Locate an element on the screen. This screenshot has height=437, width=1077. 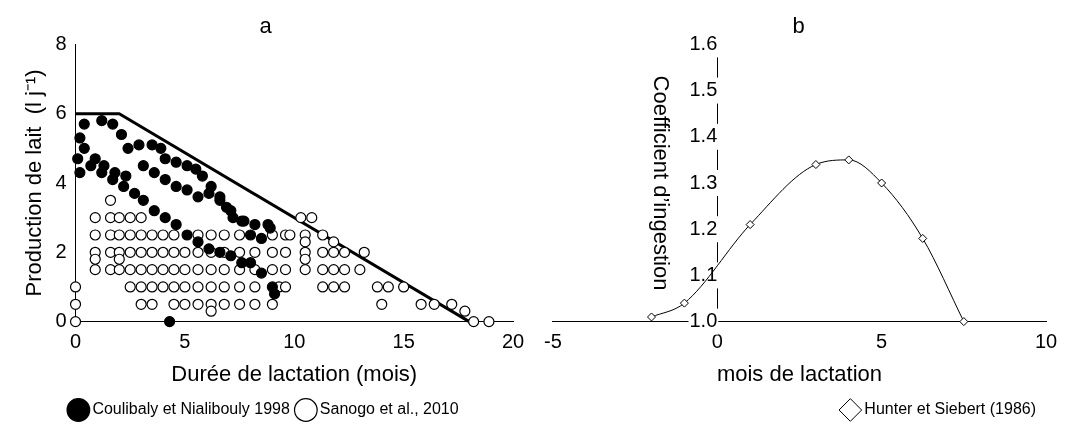
y-tick-label: 1.4 is located at coordinates (703, 135).